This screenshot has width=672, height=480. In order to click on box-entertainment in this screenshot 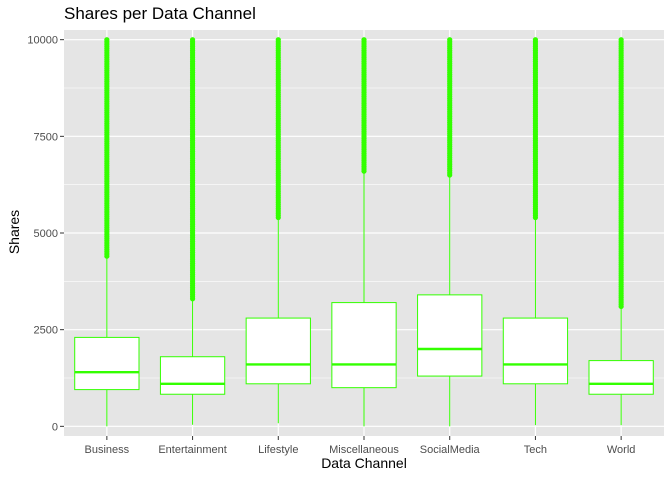, I will do `click(192, 375)`.